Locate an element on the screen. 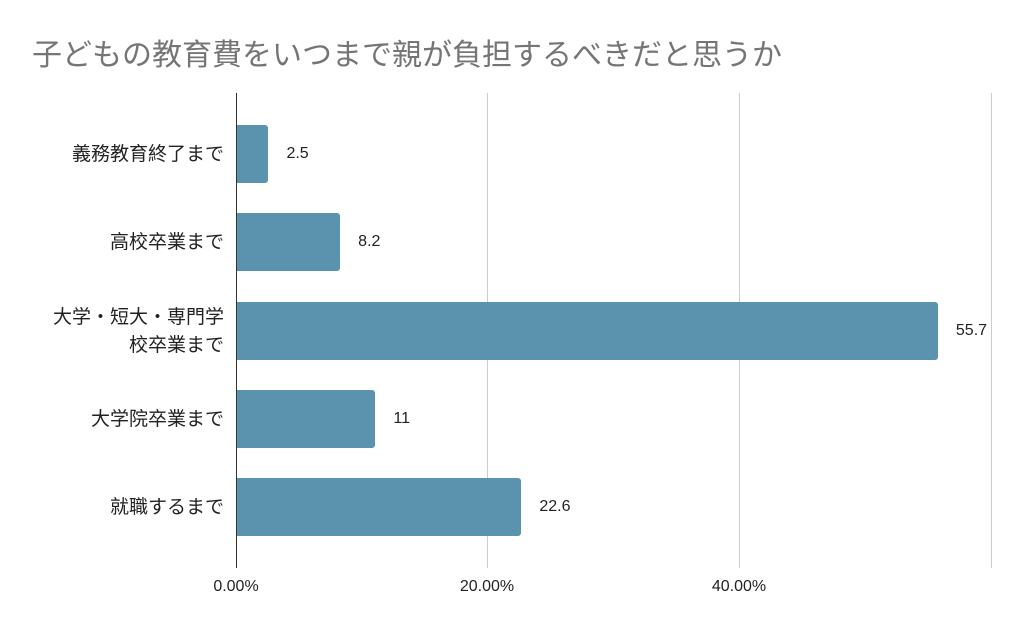 The image size is (1024, 633). value-label: 2.5 is located at coordinates (297, 153).